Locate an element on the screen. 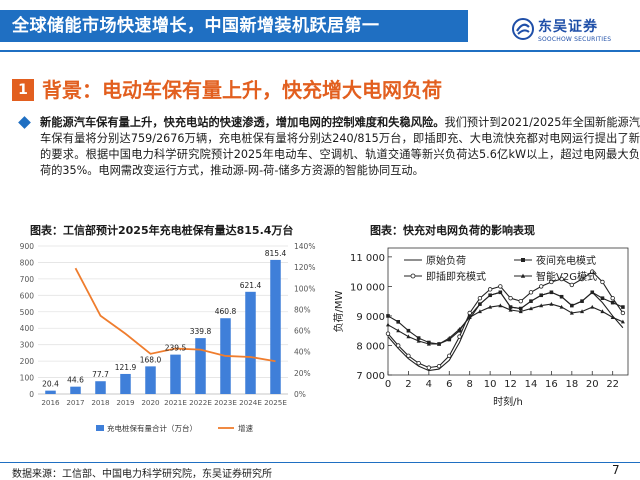 The image size is (640, 480). x-tick-label: 0 is located at coordinates (388, 384).